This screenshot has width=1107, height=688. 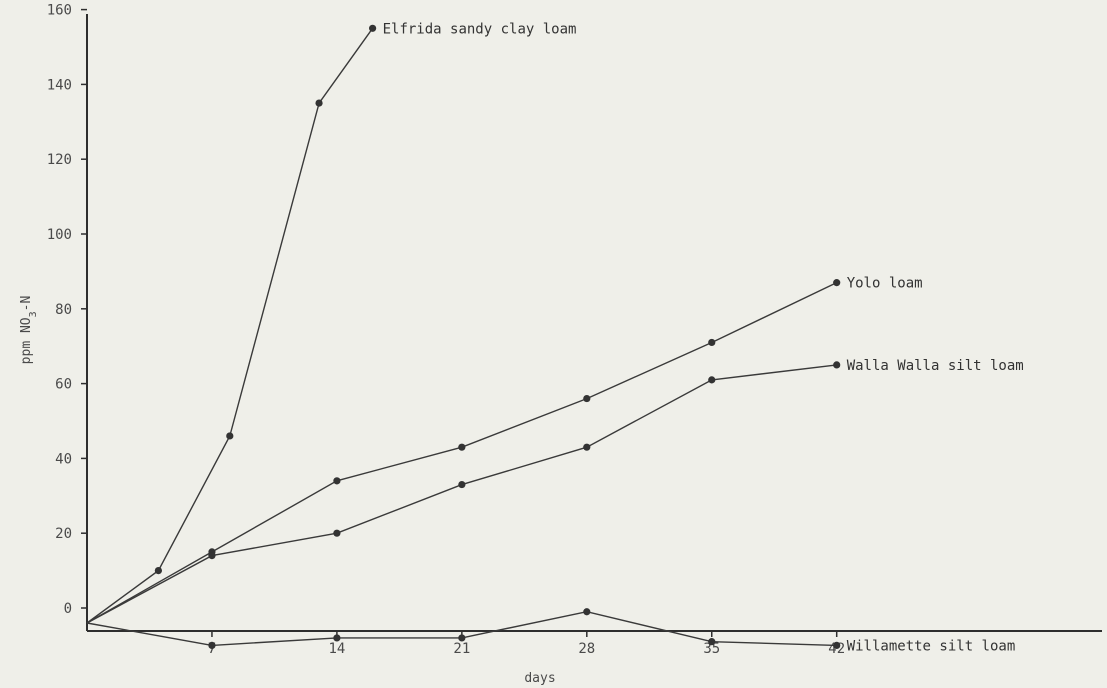 I want to click on y-axis-title: ppm NO3-N, so click(x=29, y=330).